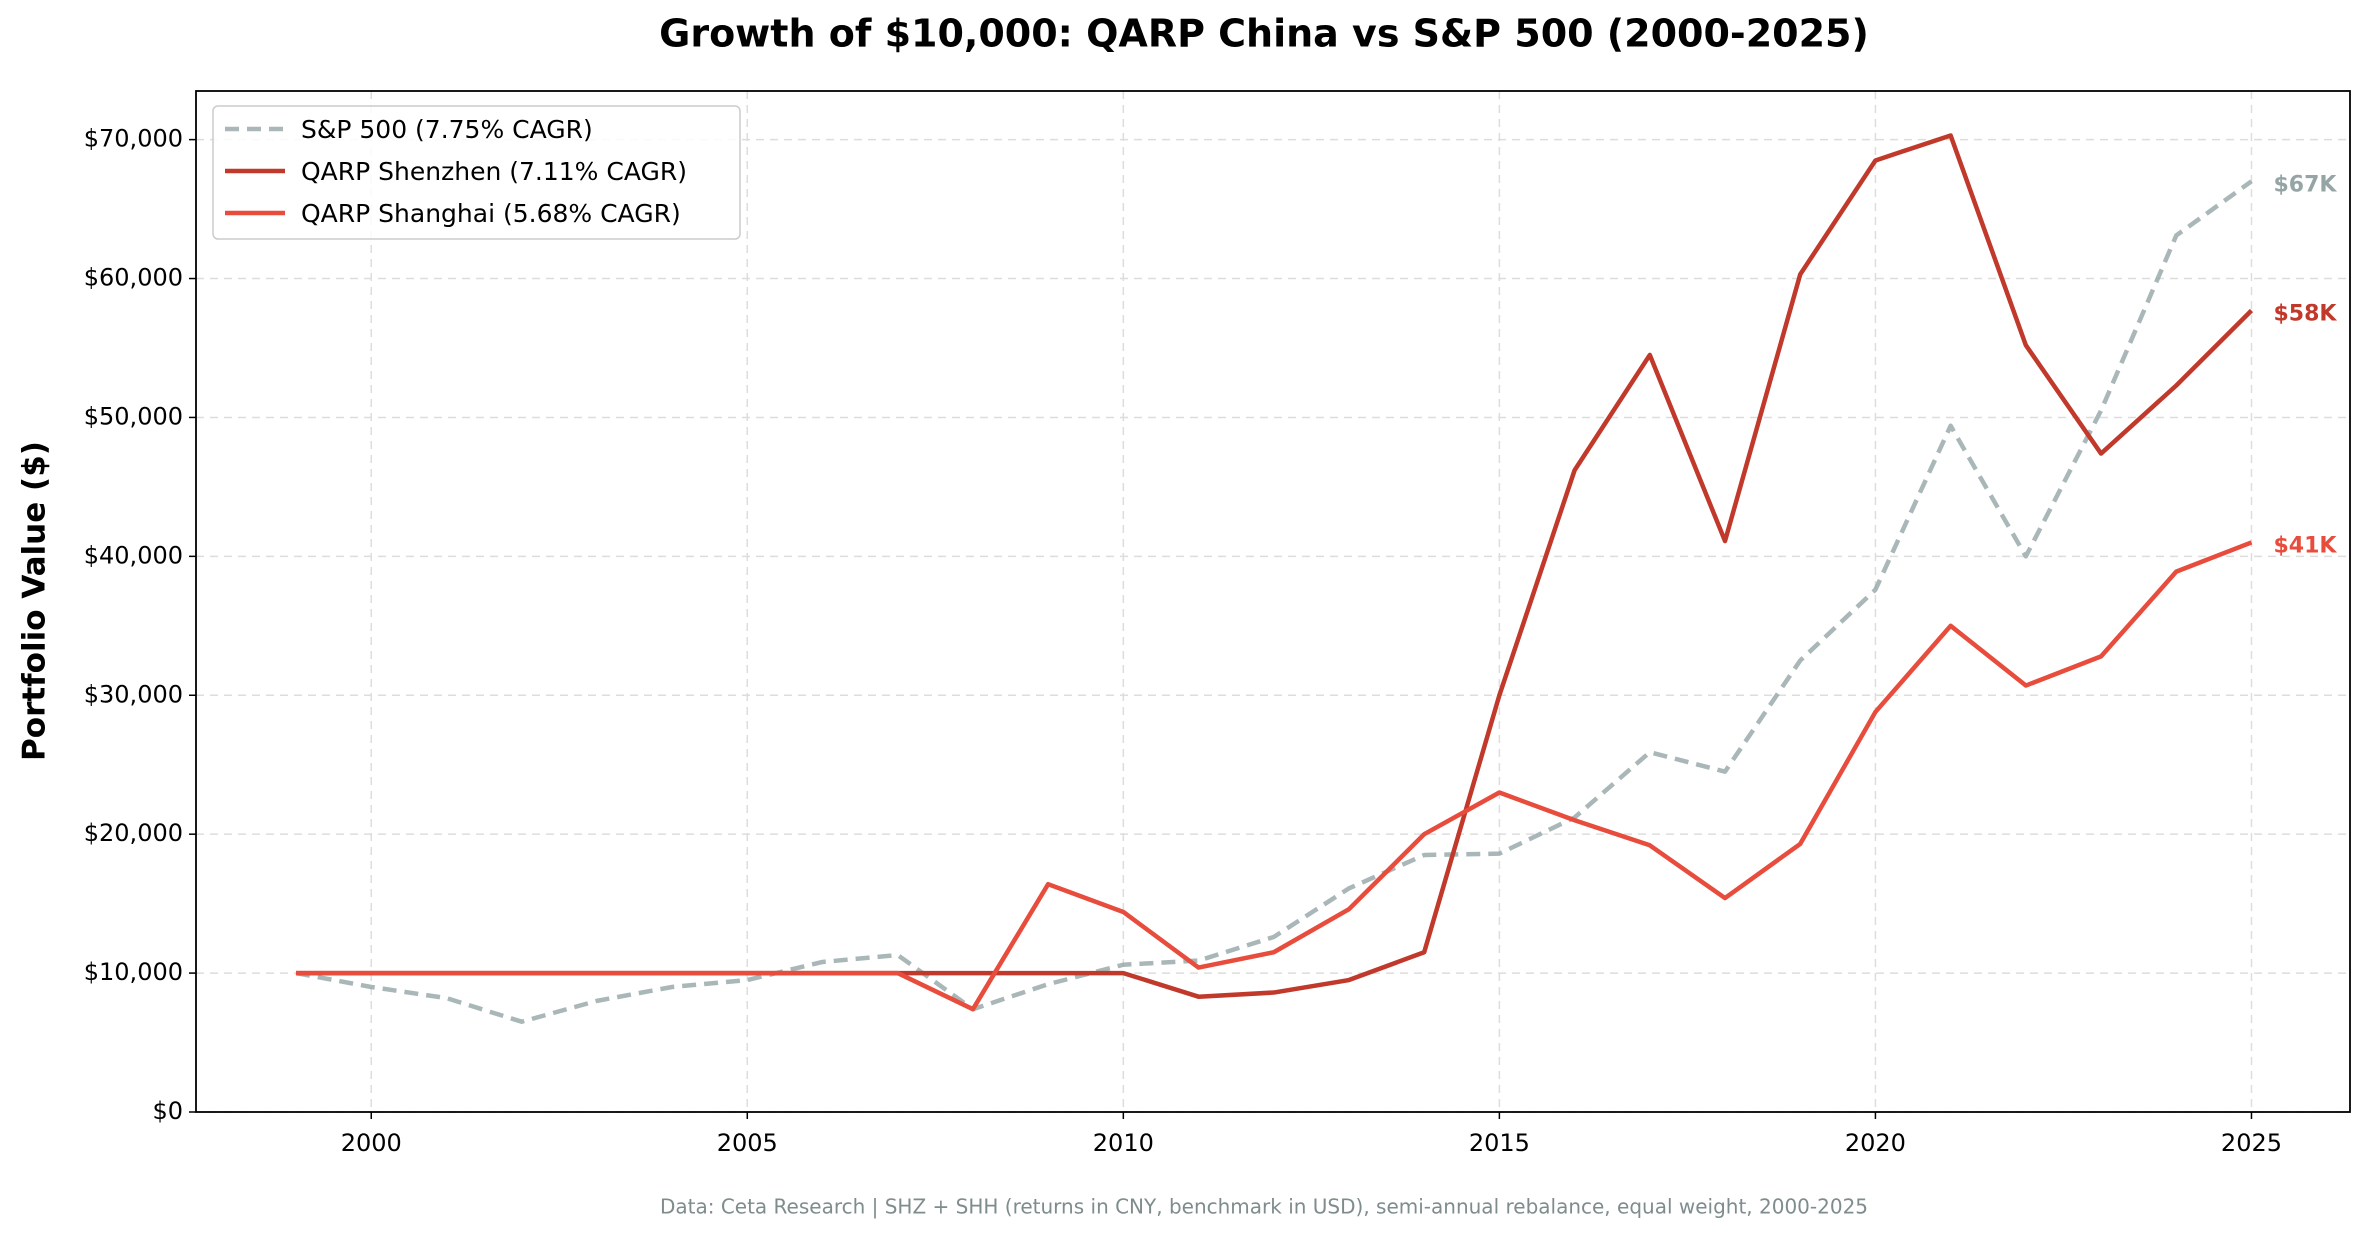  I want to click on y-tick-label: $60,000, so click(133, 278).